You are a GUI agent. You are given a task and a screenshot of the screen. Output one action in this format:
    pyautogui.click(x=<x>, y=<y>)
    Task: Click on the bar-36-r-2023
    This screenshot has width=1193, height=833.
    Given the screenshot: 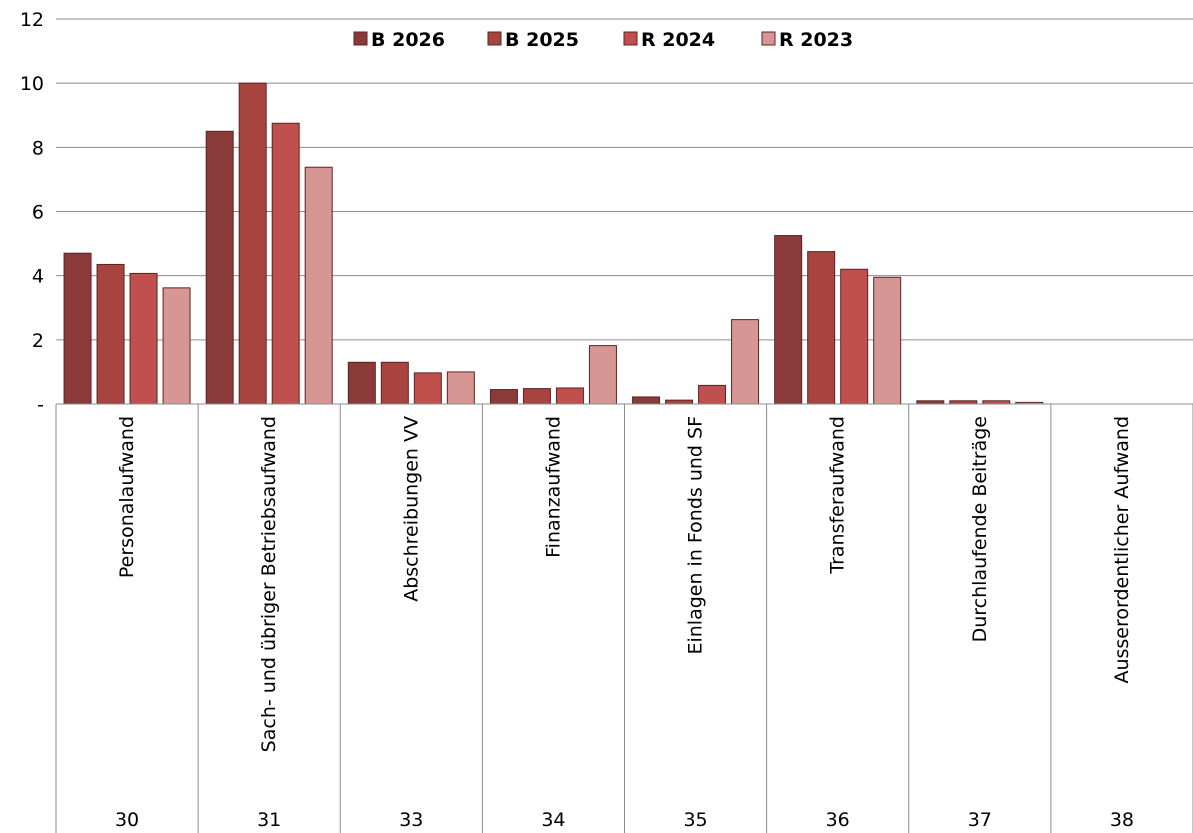 What is the action you would take?
    pyautogui.click(x=887, y=340)
    